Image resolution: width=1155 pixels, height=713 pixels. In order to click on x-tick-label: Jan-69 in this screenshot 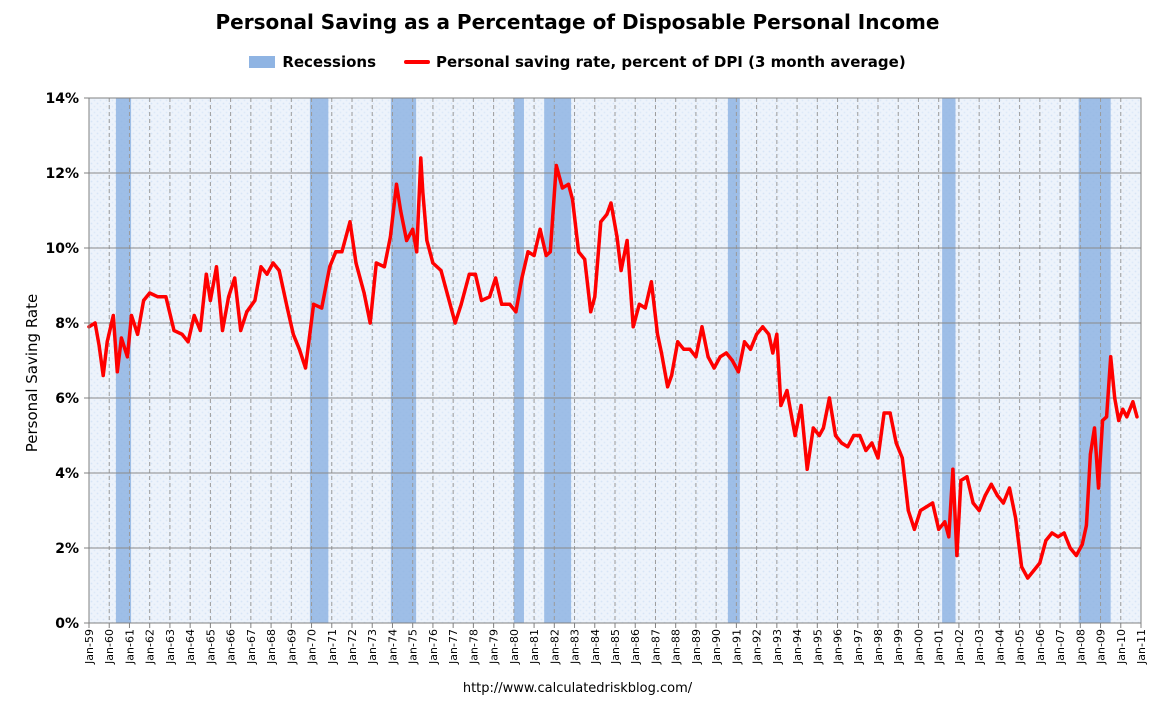, I will do `click(291, 647)`.